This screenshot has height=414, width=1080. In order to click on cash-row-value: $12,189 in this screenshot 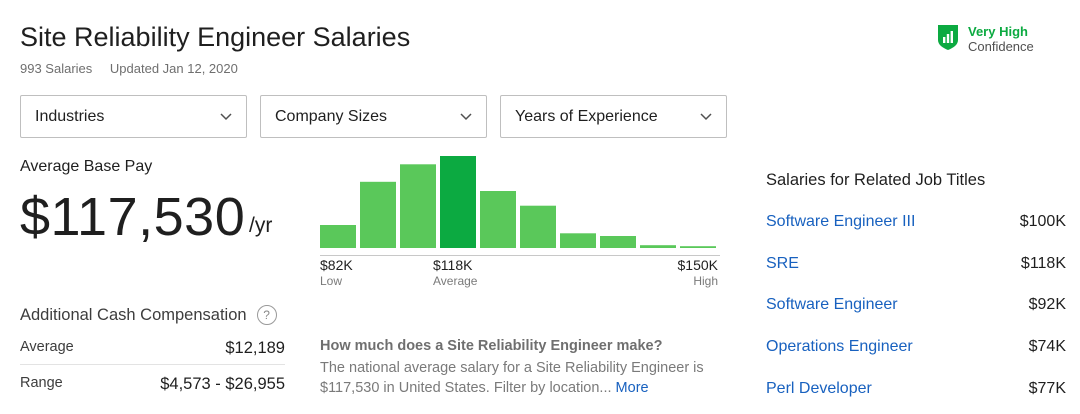, I will do `click(255, 348)`.